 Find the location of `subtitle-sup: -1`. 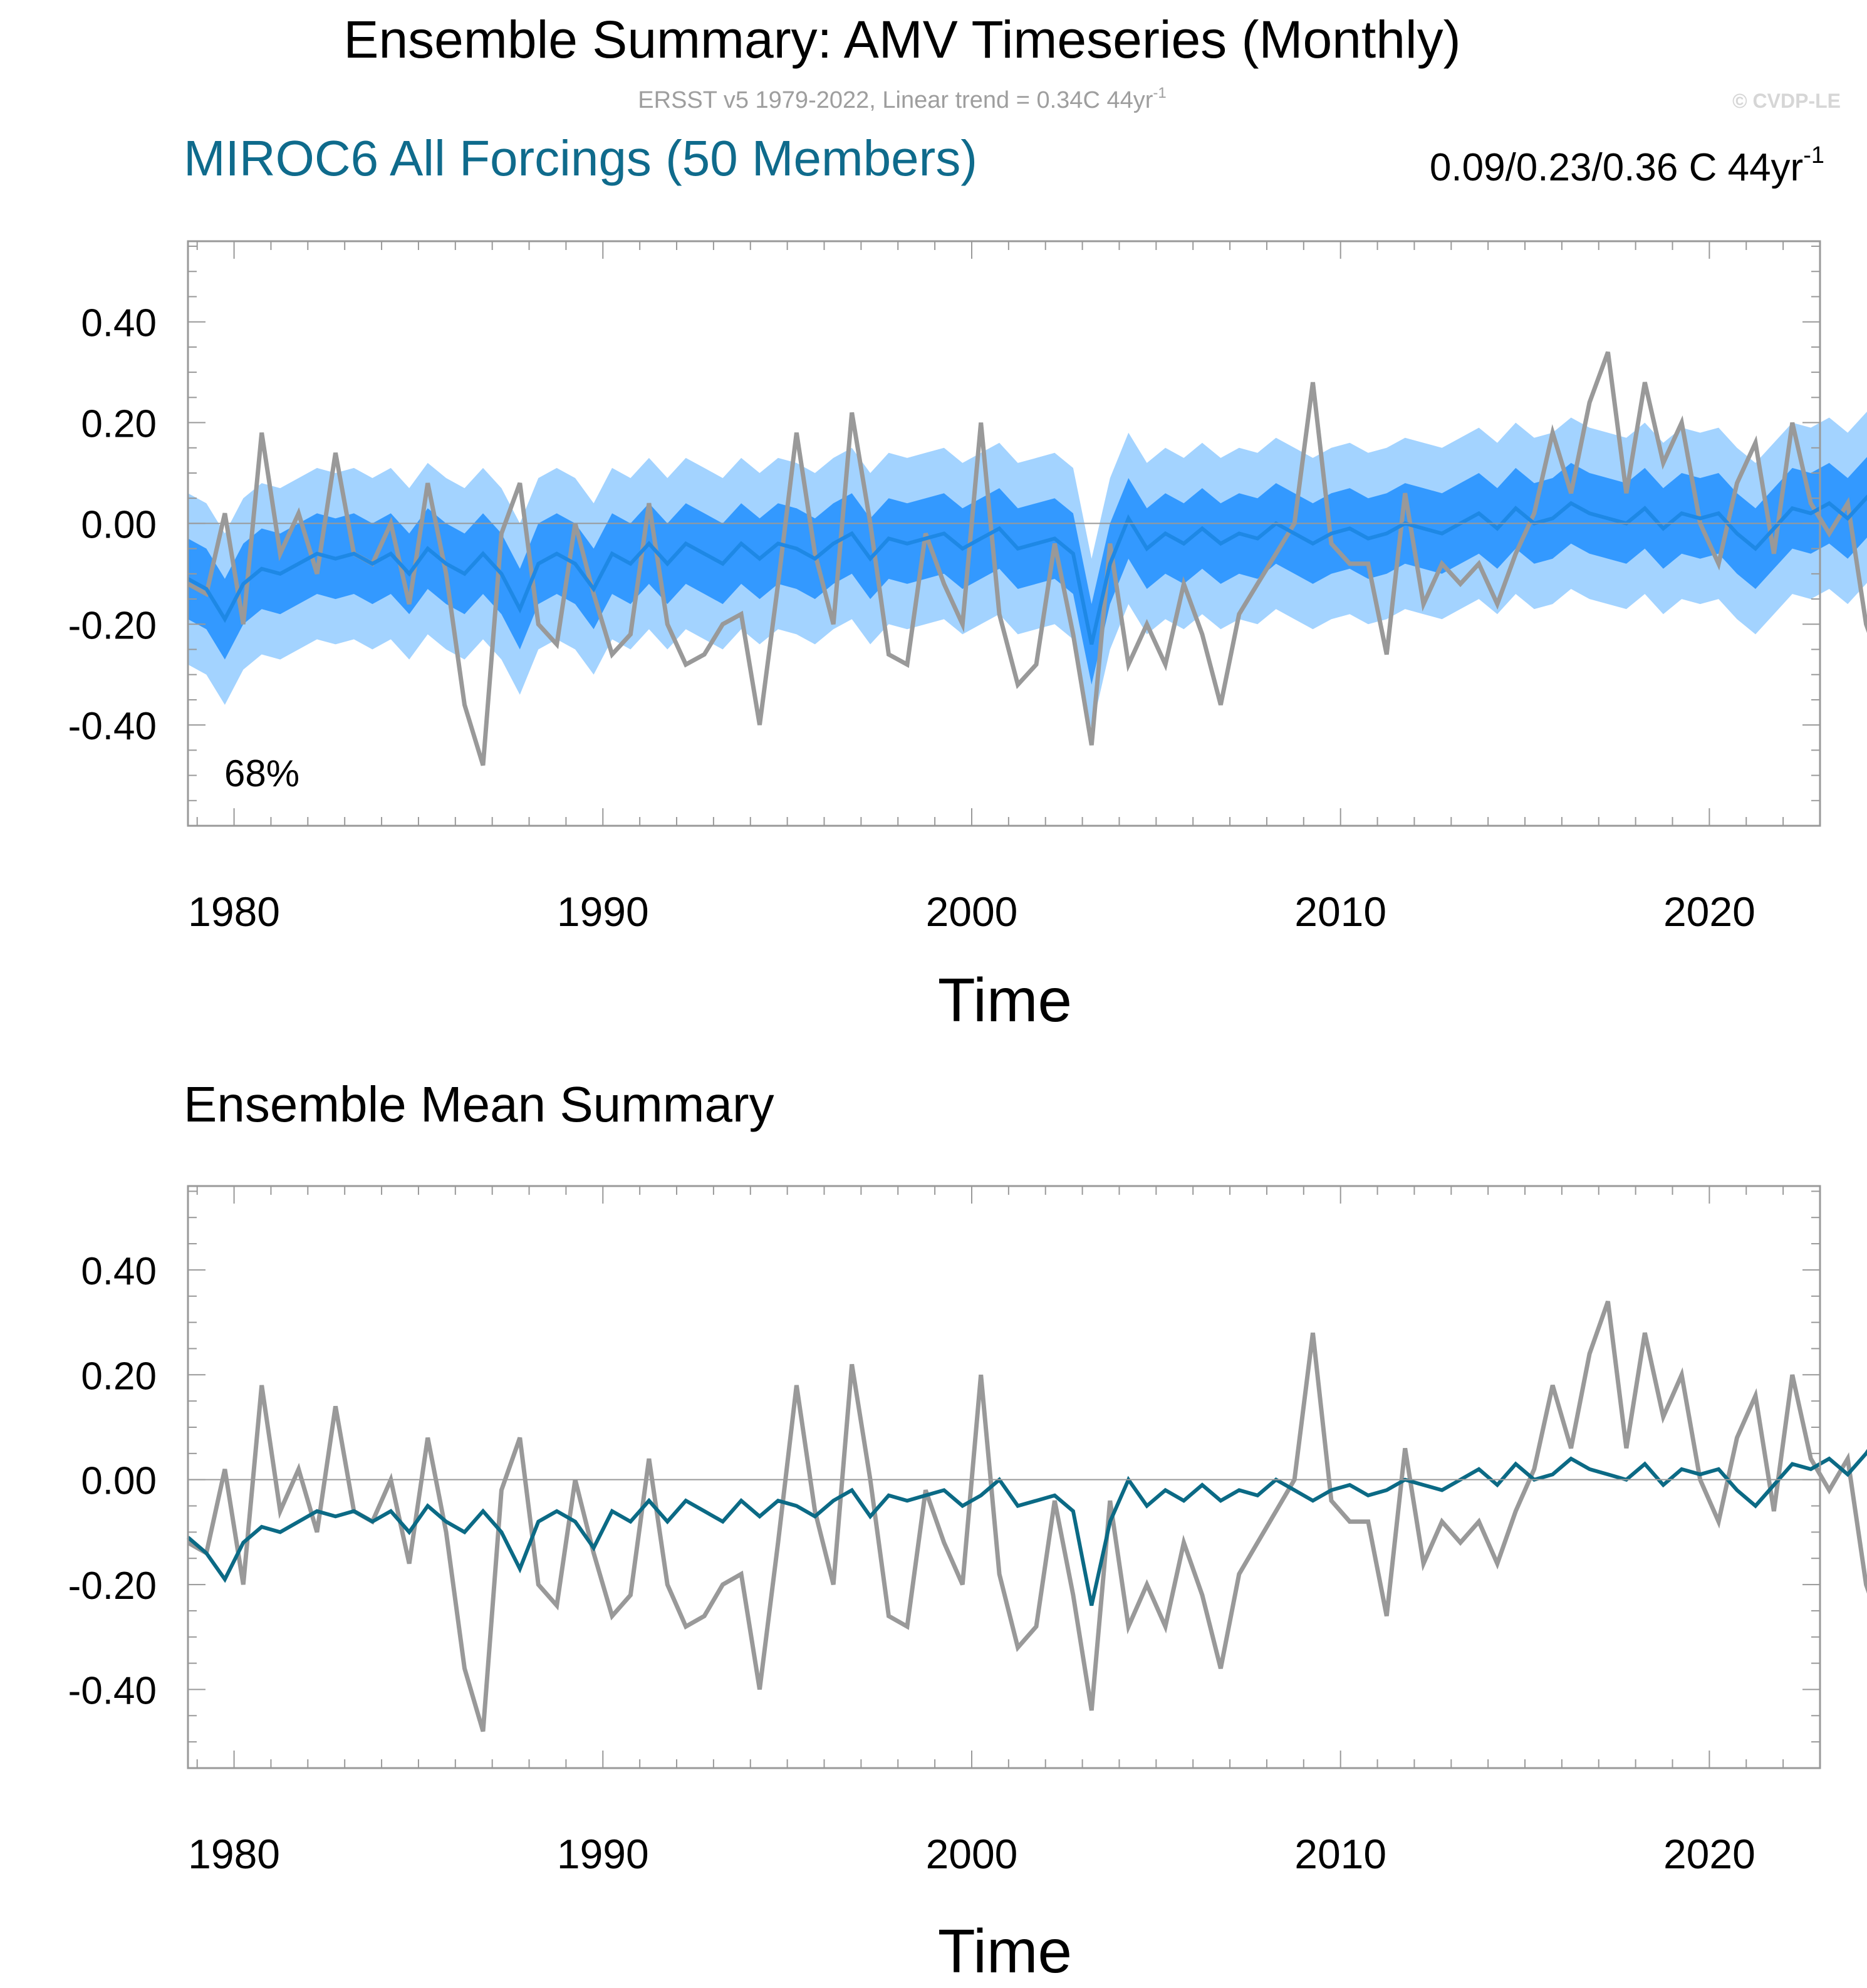

subtitle-sup: -1 is located at coordinates (1159, 93).